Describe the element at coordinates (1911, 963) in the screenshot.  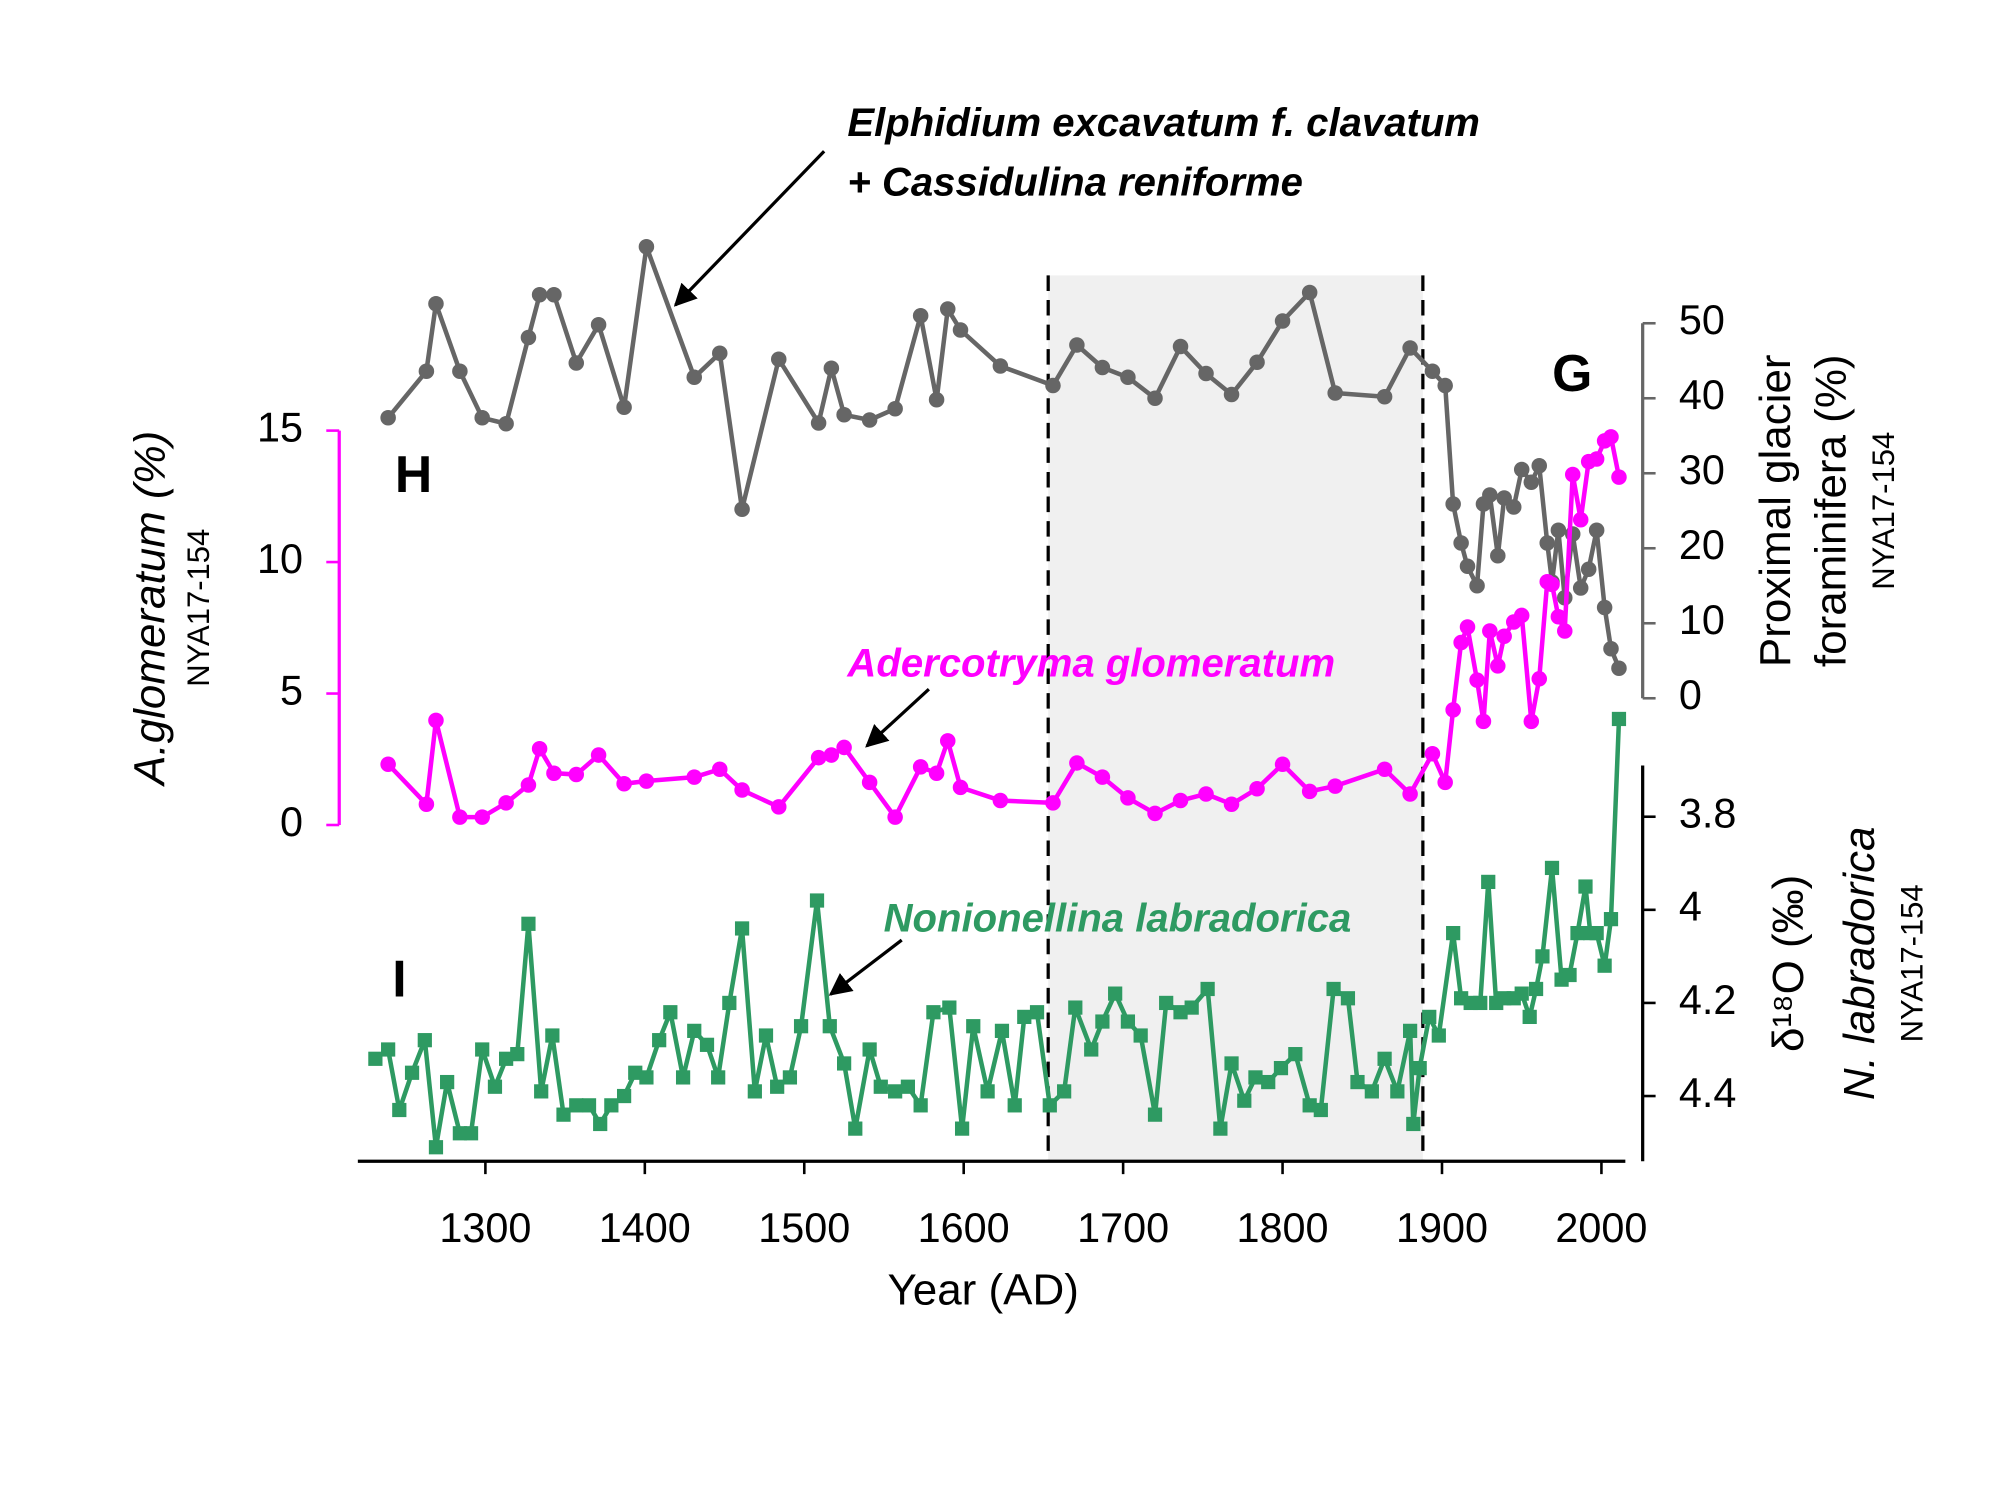
I see `y3-axis-note: NYA17-154` at that location.